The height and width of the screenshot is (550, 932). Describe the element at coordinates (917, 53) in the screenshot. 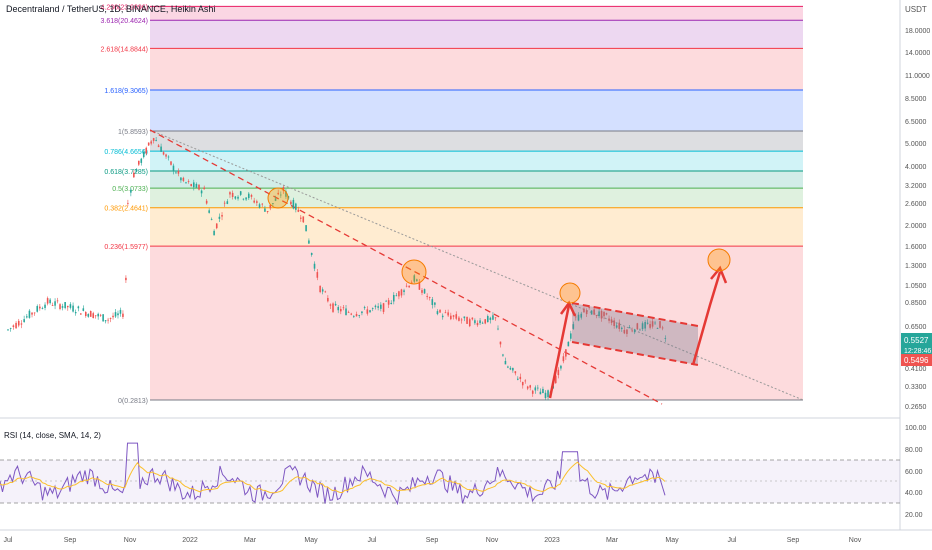

I see `y-tick-label: 14.0000` at that location.